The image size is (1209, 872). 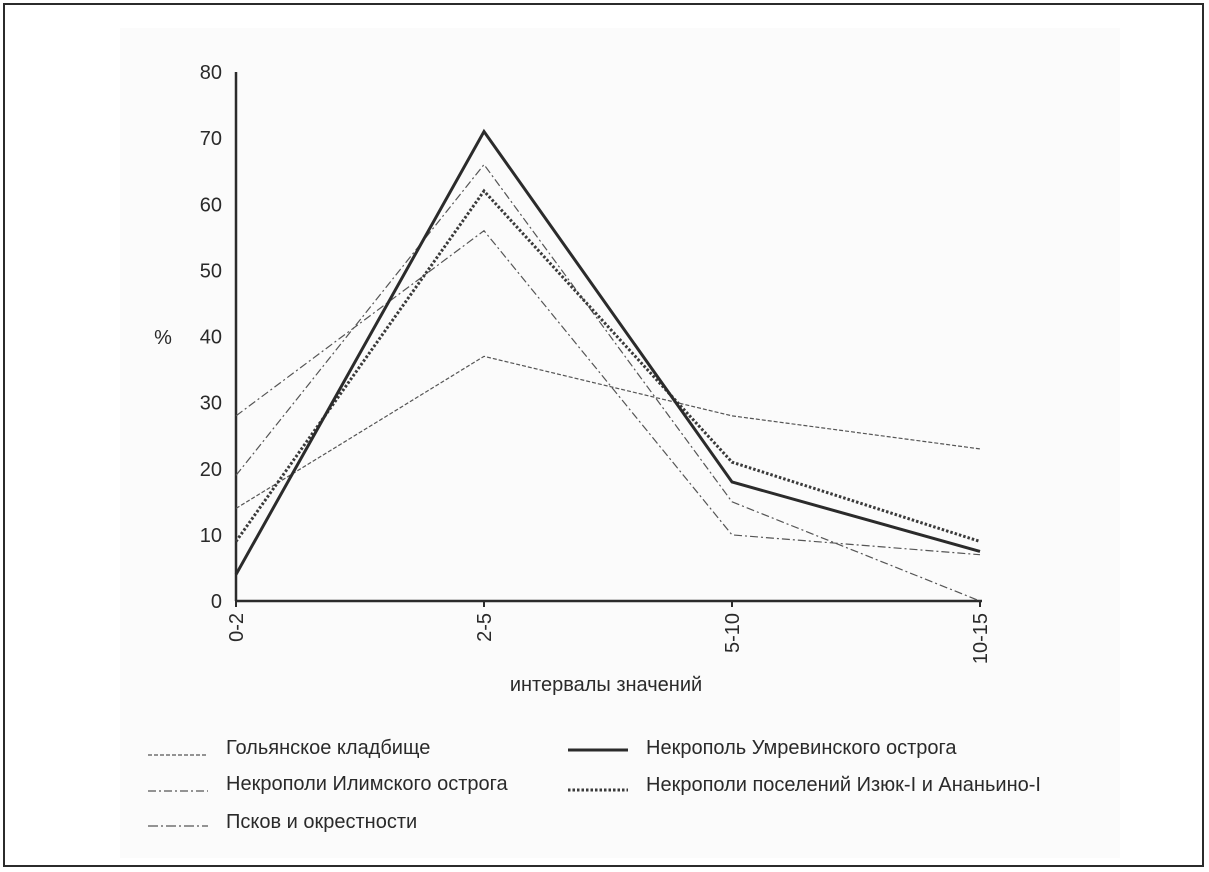 What do you see at coordinates (211, 536) in the screenshot?
I see `y-tick-label: 10` at bounding box center [211, 536].